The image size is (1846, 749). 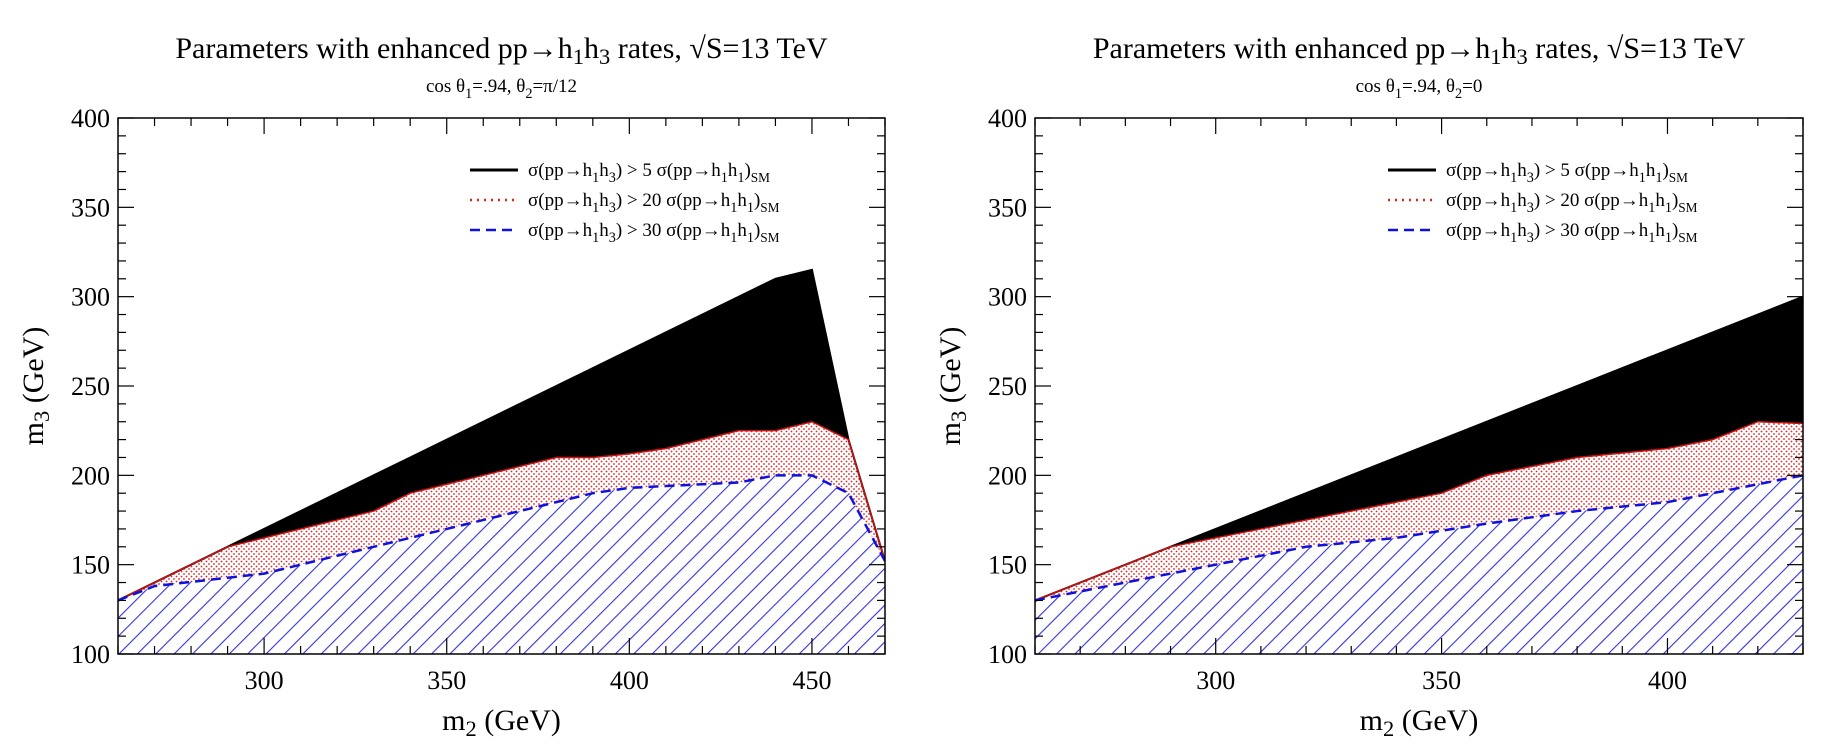 What do you see at coordinates (811, 680) in the screenshot?
I see `x-tick-label: 450` at bounding box center [811, 680].